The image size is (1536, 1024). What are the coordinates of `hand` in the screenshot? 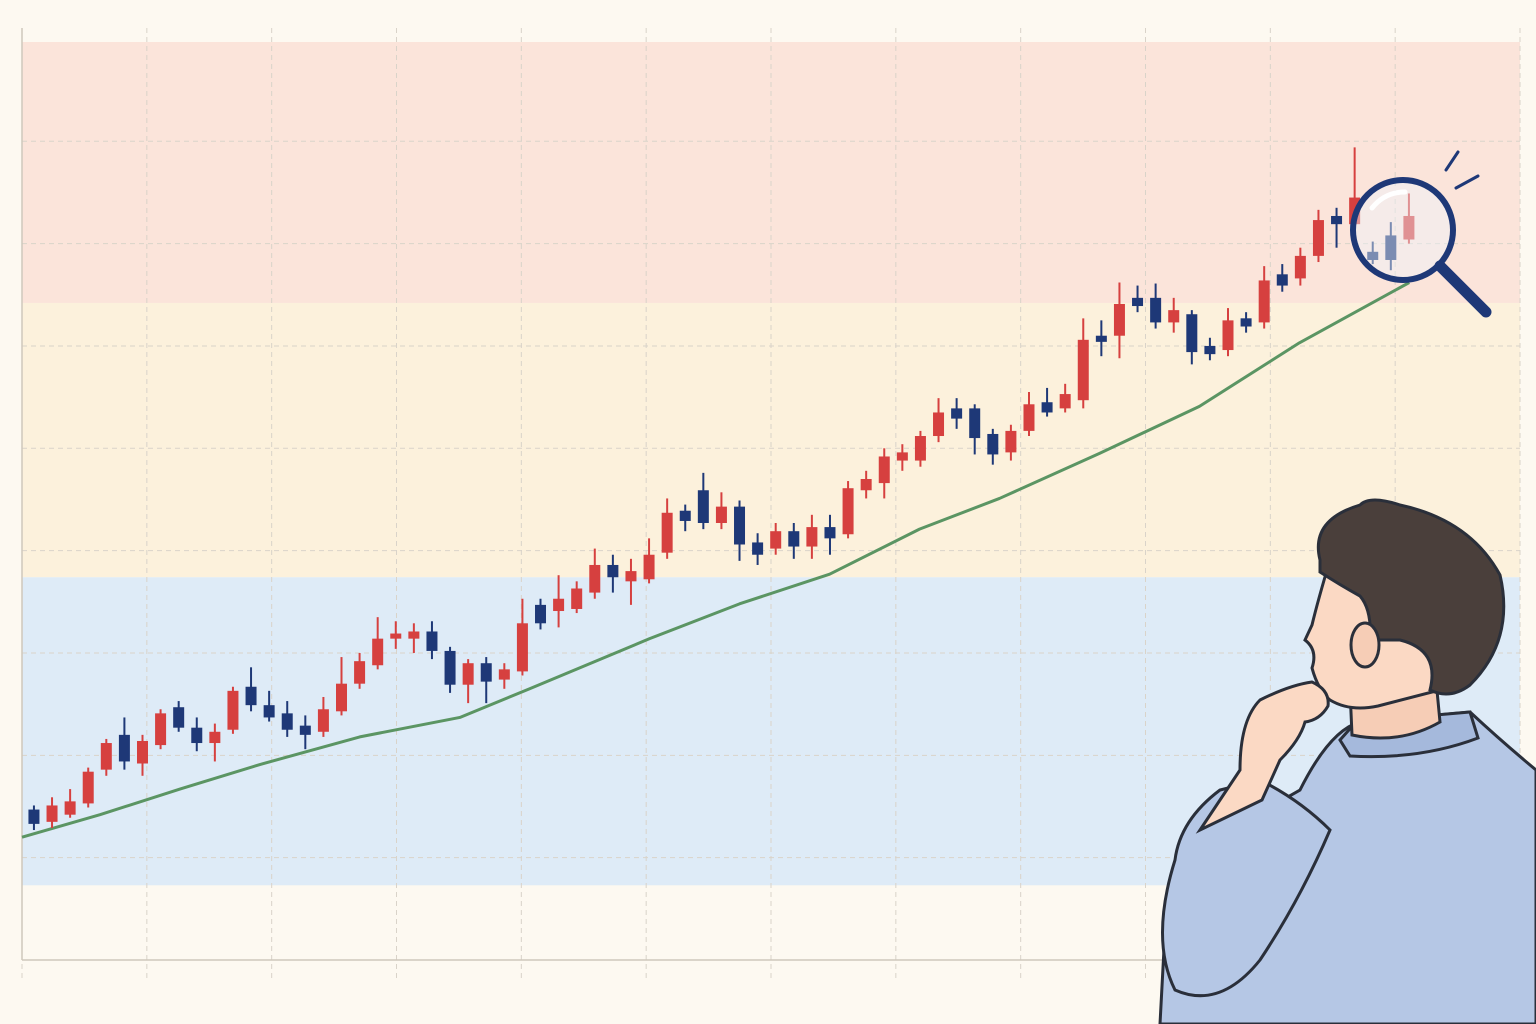 It's located at (1262, 757).